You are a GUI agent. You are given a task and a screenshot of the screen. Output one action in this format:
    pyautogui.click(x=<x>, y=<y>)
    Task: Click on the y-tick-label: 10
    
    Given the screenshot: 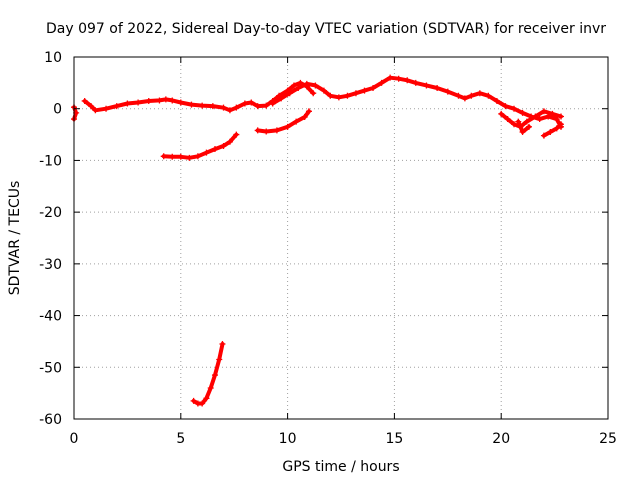 What is the action you would take?
    pyautogui.click(x=53, y=58)
    